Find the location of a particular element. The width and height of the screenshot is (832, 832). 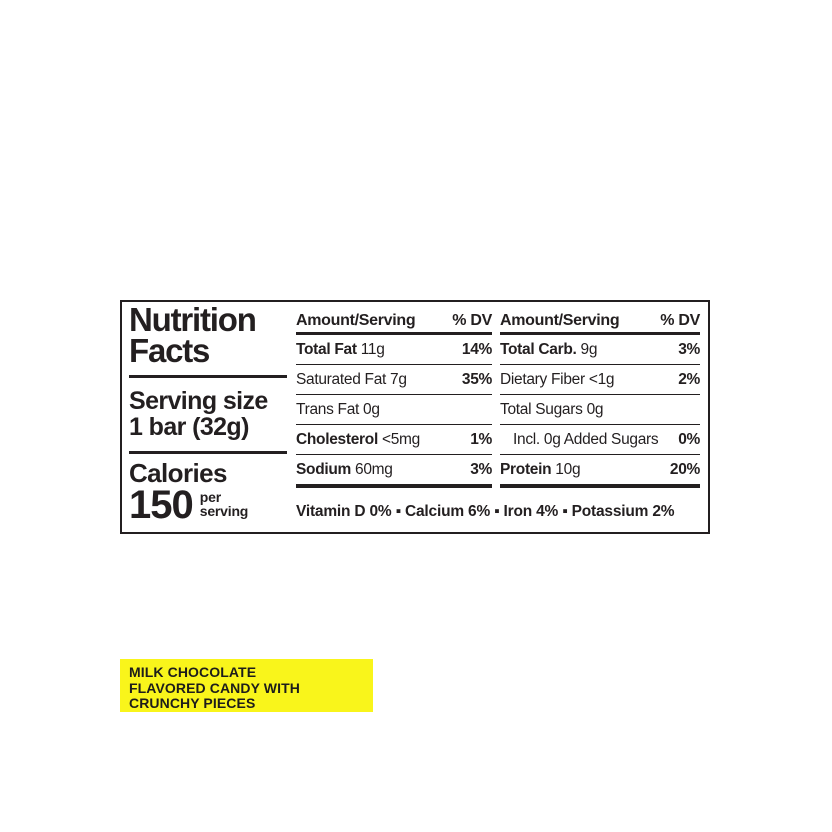

nutrient-label: Protein 10g is located at coordinates (540, 469).